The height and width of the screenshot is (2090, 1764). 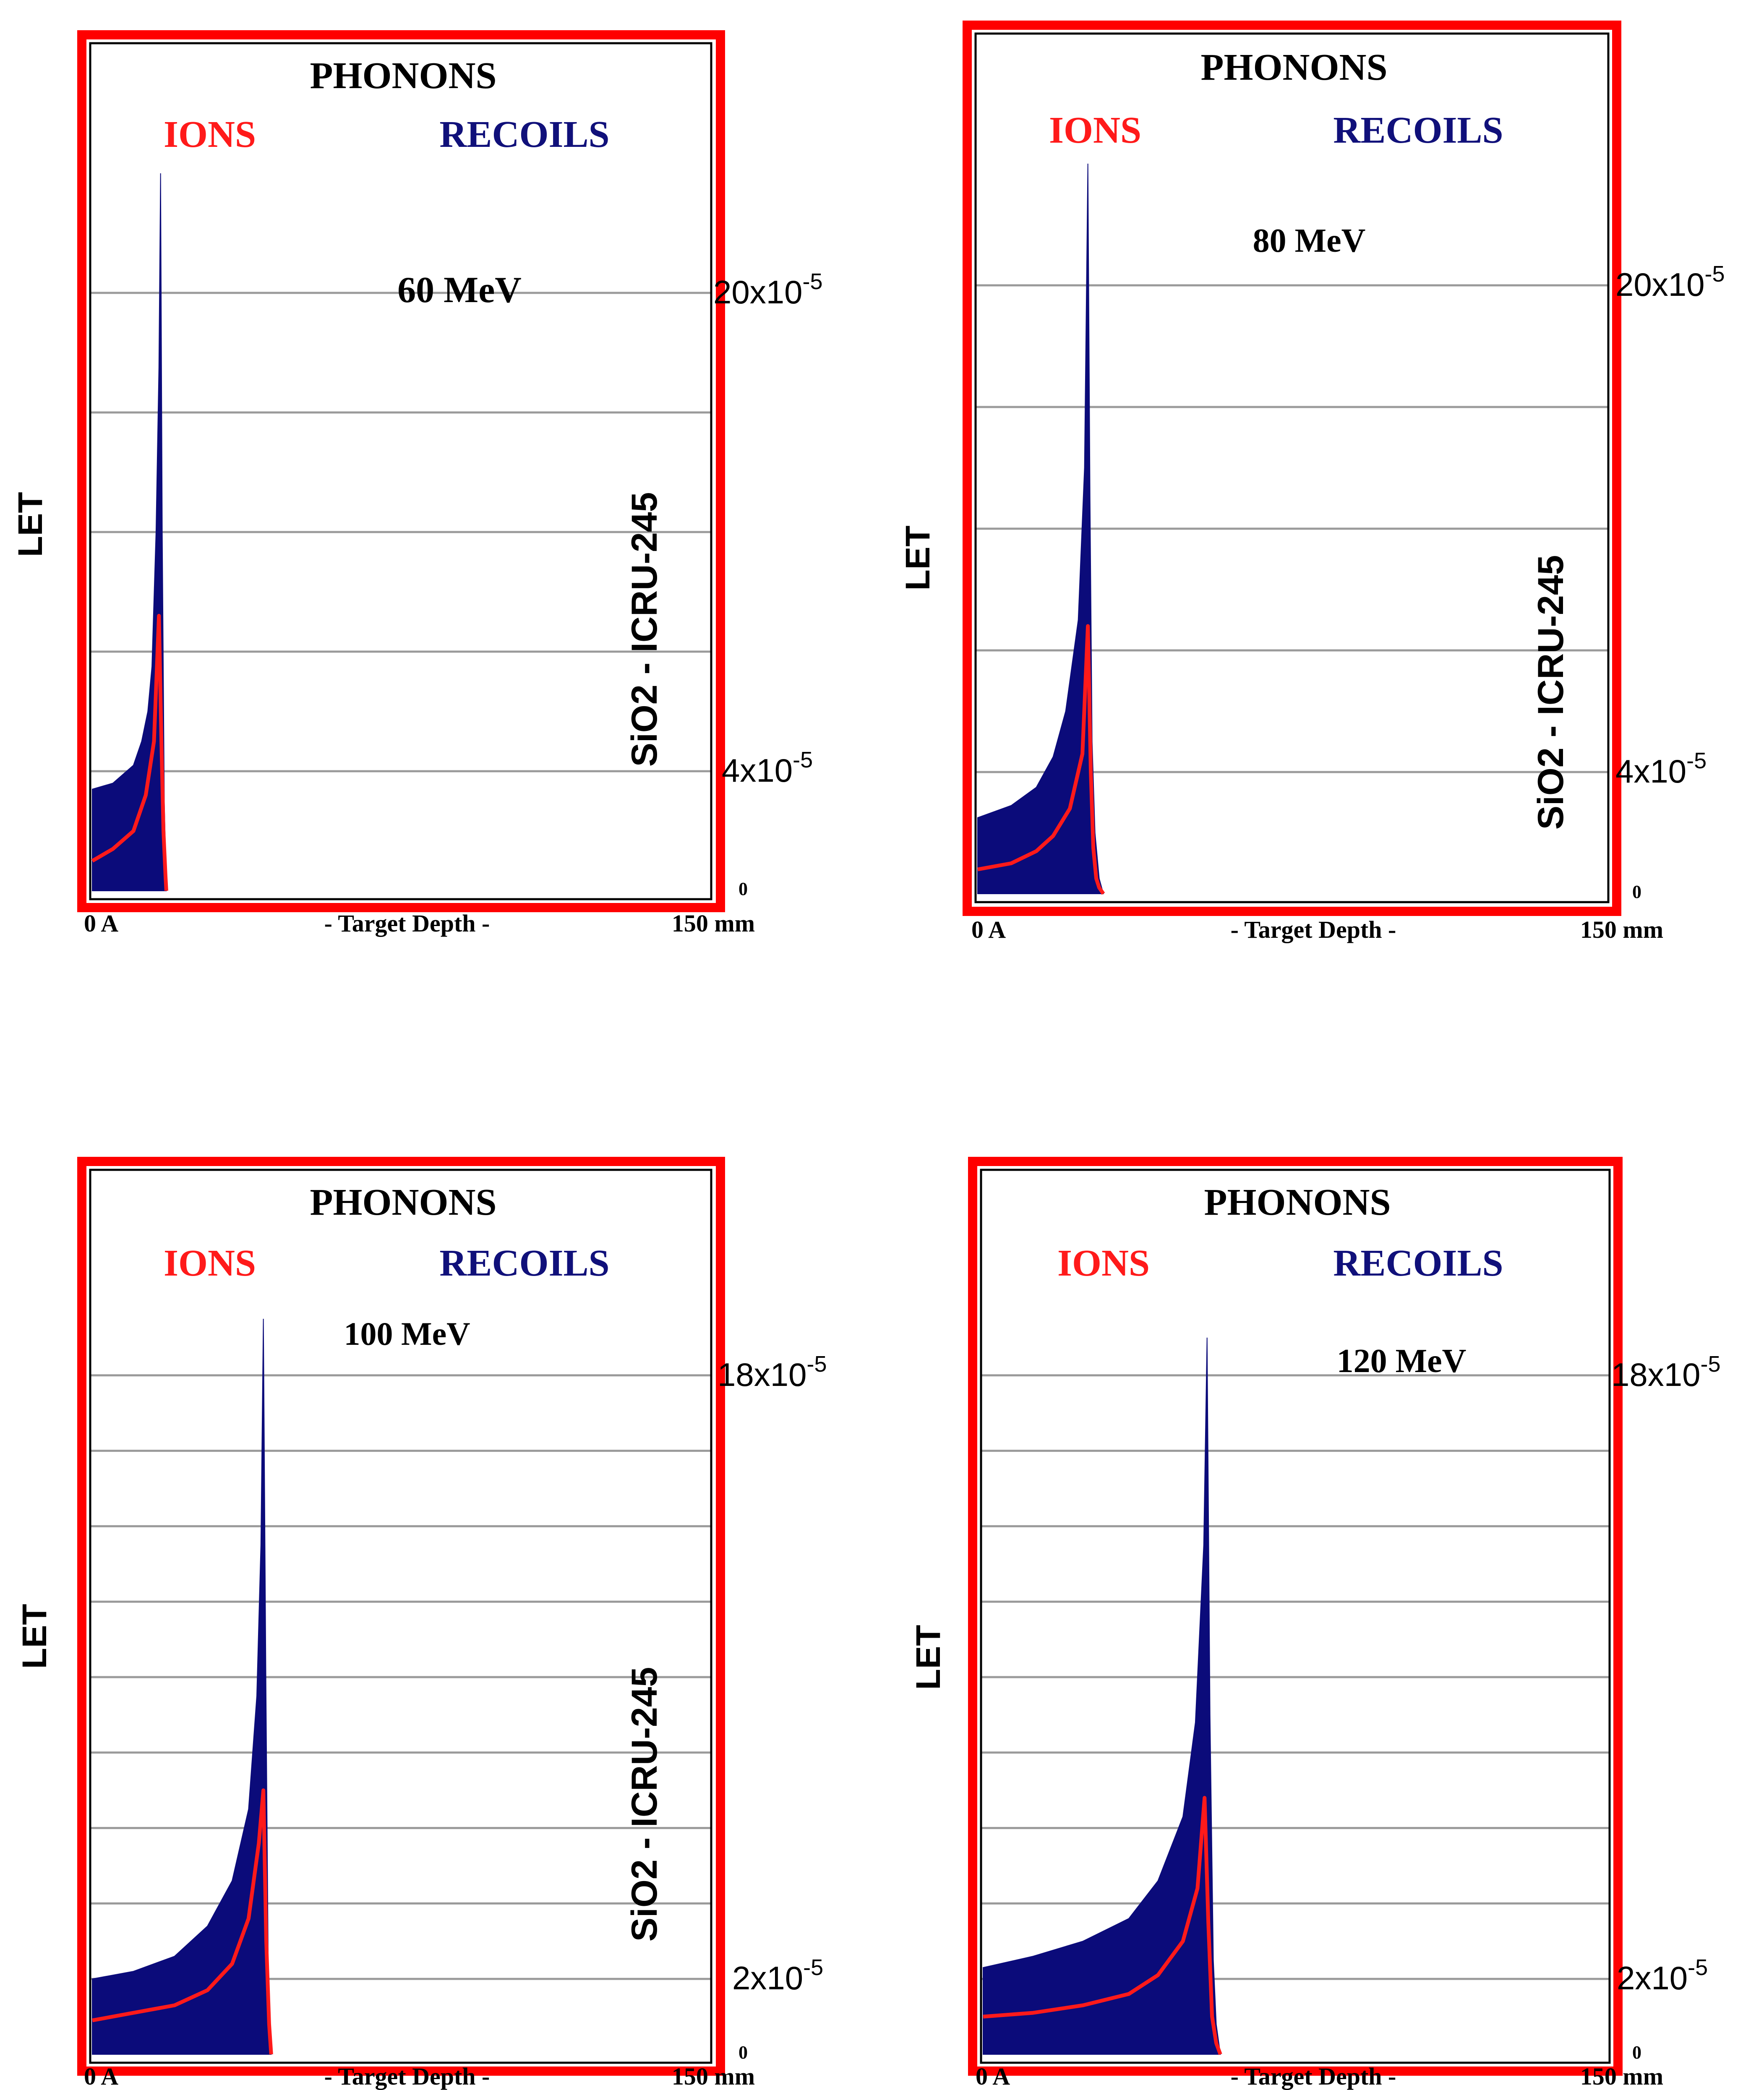 I want to click on energy-label: 100 MeV, so click(x=407, y=1333).